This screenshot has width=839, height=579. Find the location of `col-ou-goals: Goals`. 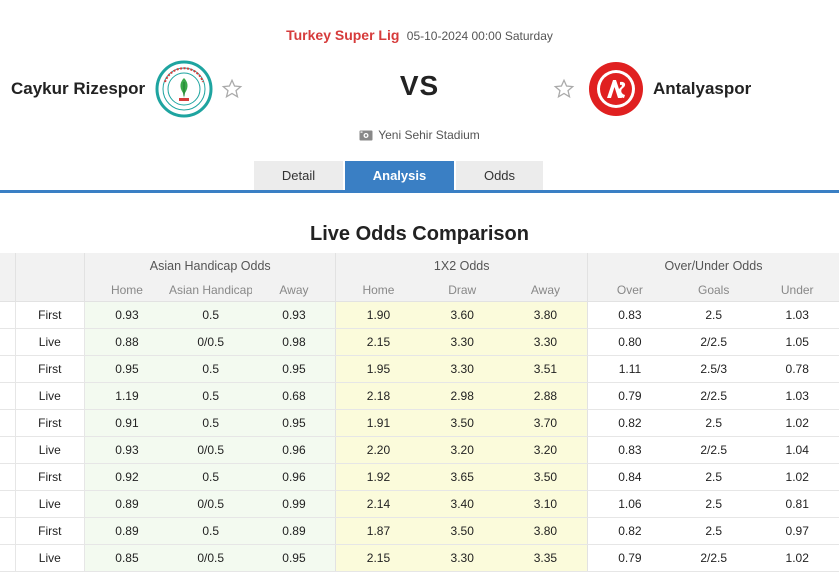

col-ou-goals: Goals is located at coordinates (713, 290).